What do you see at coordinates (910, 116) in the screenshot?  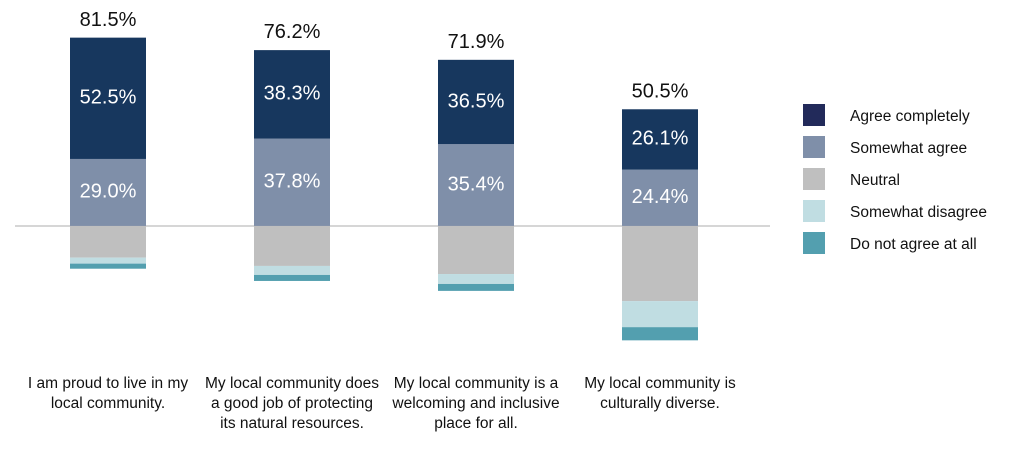 I see `legend-label: Agree completely` at bounding box center [910, 116].